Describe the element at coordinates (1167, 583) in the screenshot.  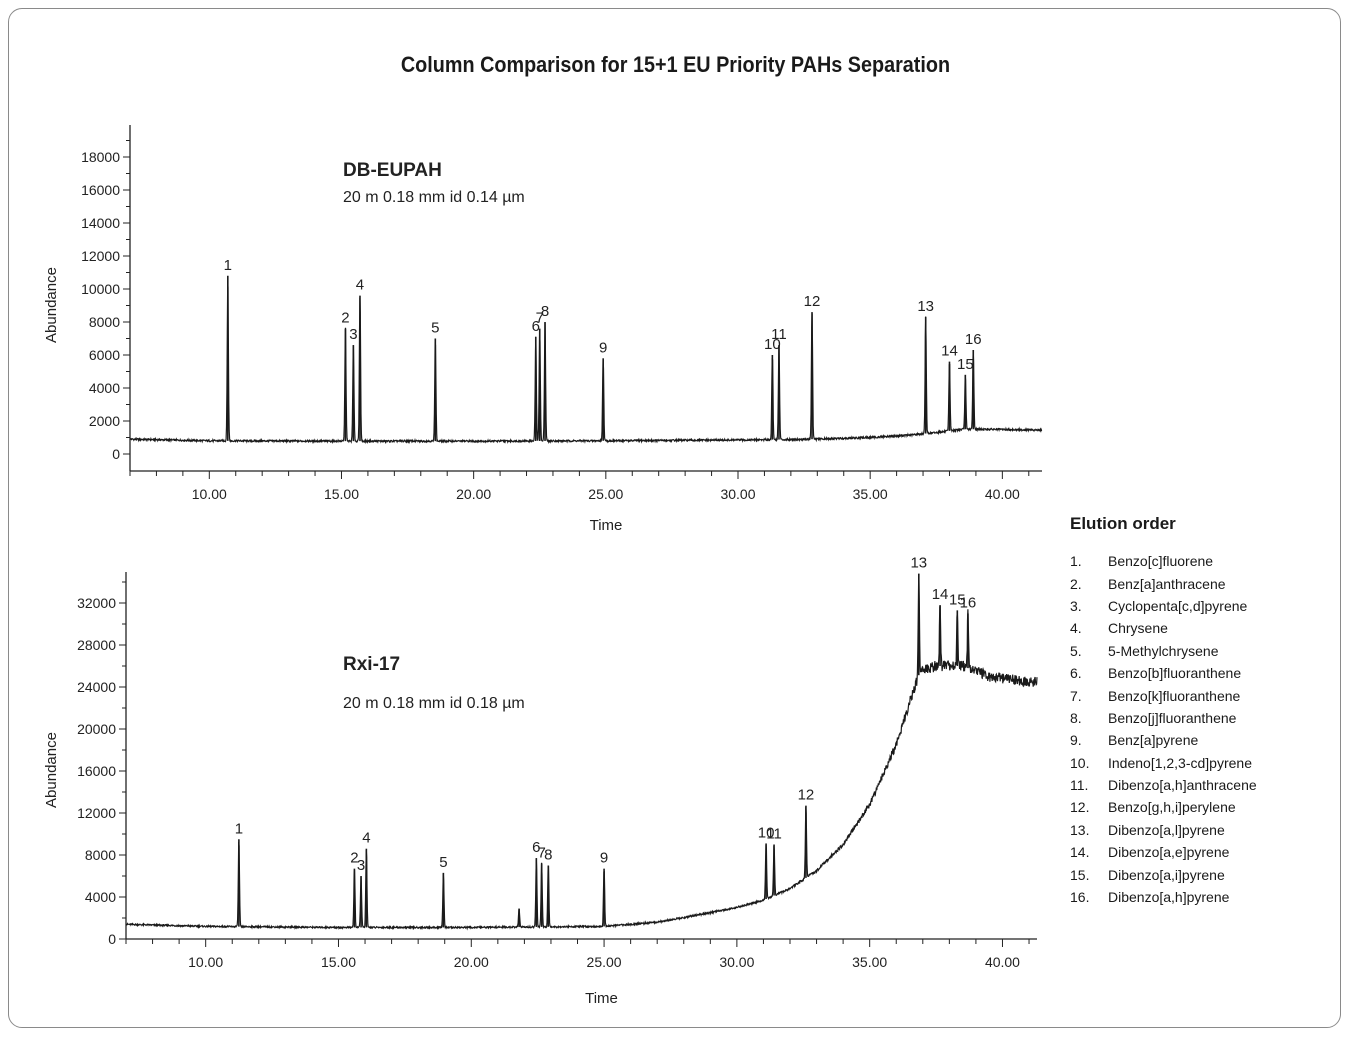
I see `legend-item-name: Benz[a]anthracene` at that location.